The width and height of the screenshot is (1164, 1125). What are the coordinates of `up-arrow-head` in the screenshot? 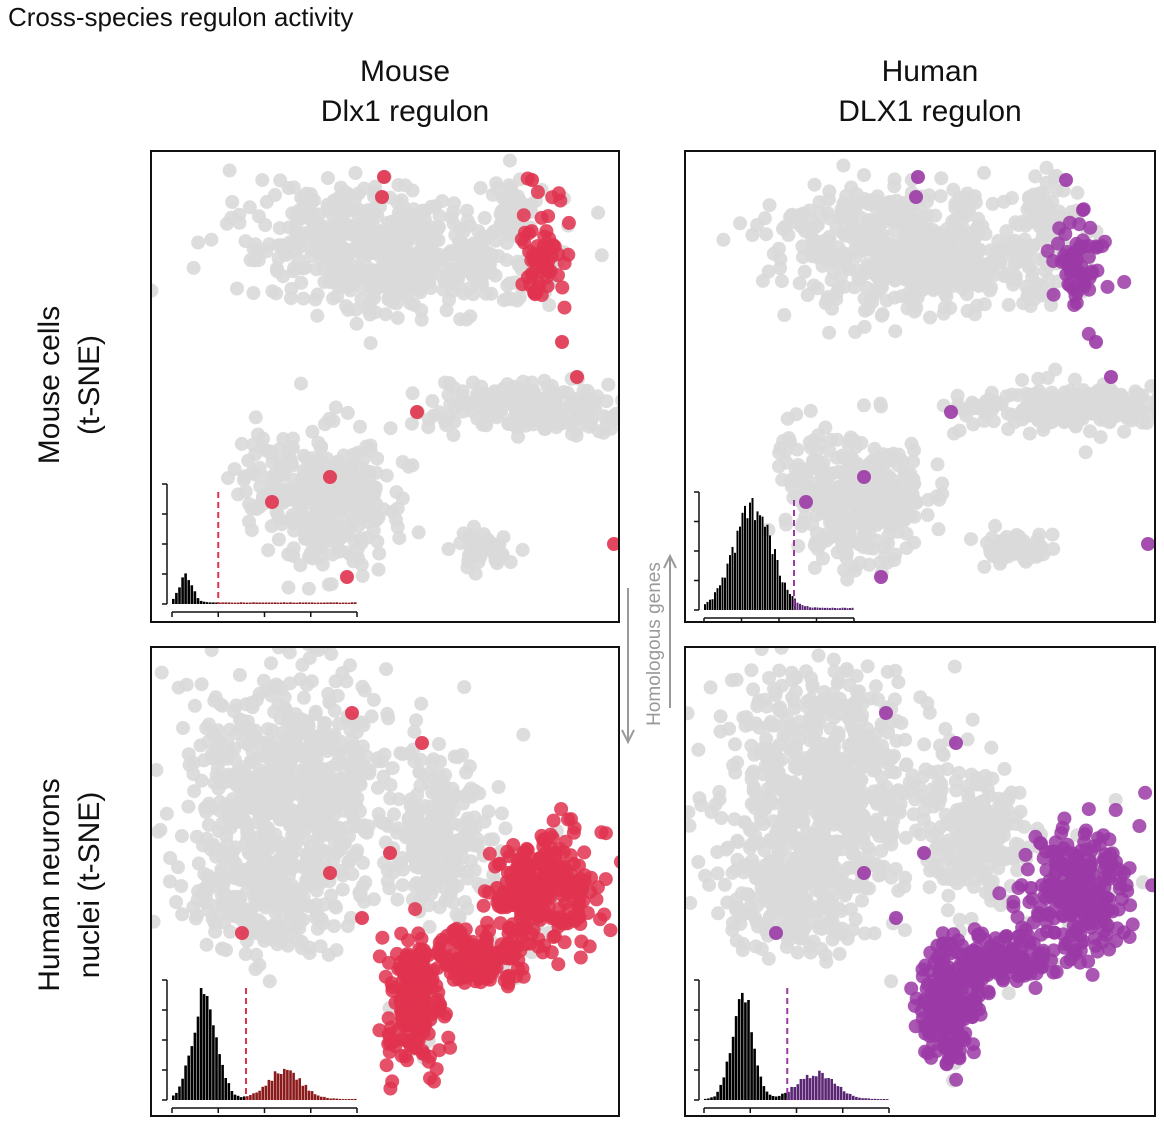 It's located at (670, 561).